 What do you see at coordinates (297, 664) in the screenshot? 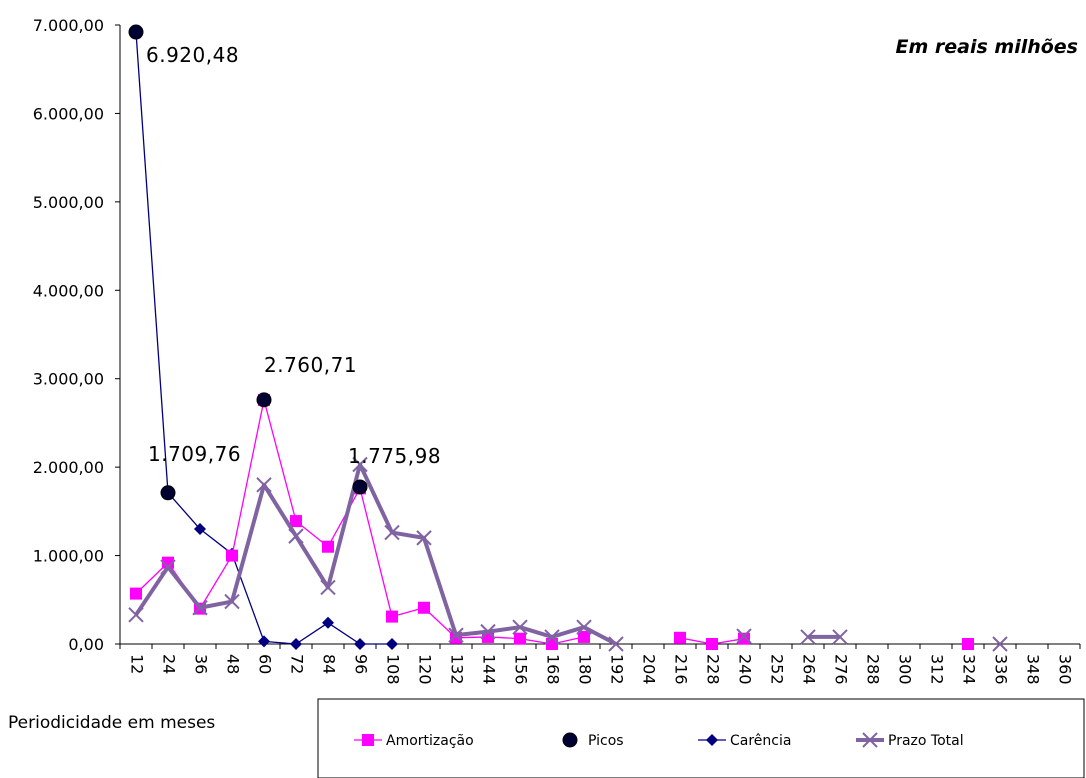
I see `x-tick-label: 72` at bounding box center [297, 664].